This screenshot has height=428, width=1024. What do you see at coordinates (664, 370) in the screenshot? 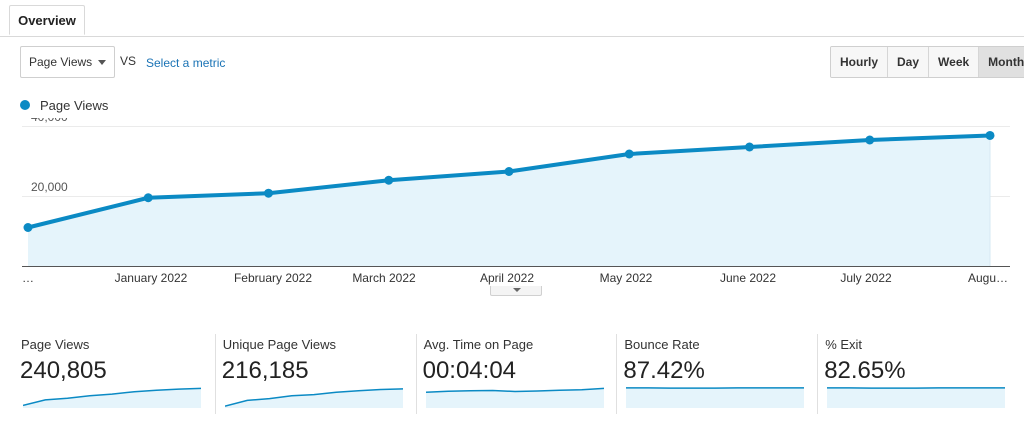
I see `stat-value: 87.42%` at bounding box center [664, 370].